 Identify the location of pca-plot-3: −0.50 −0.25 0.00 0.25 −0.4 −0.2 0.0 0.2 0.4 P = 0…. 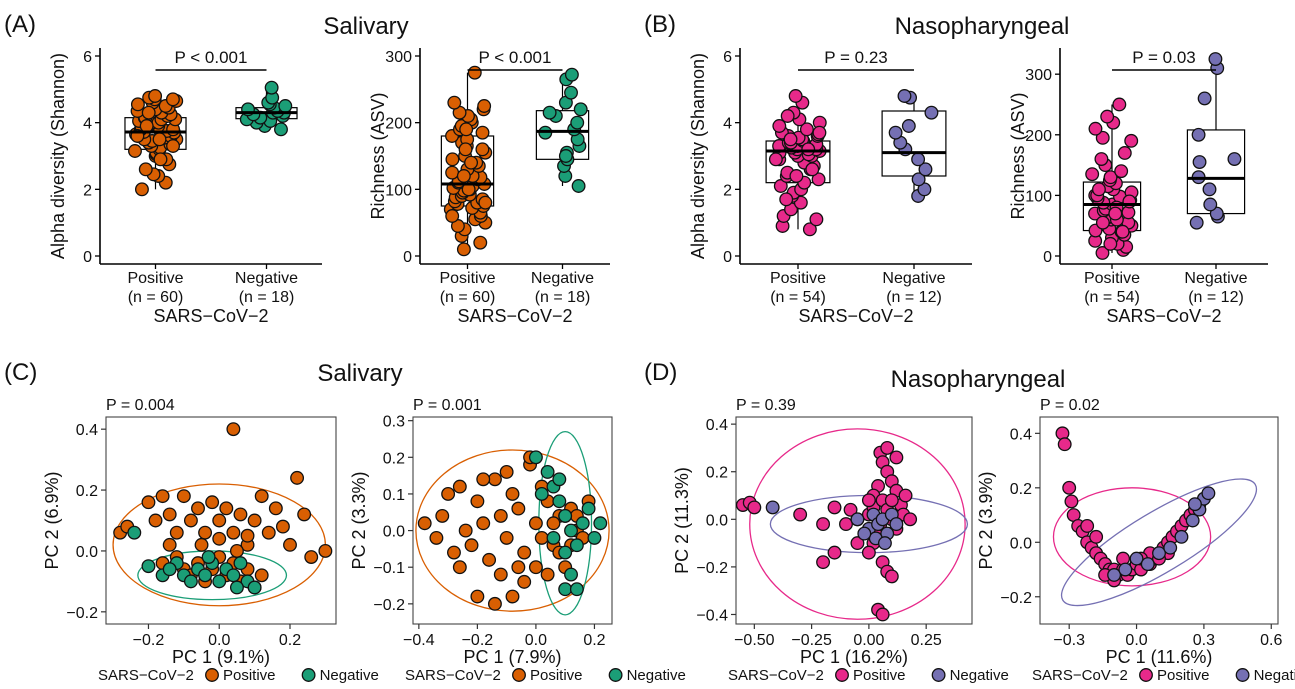
(840, 540).